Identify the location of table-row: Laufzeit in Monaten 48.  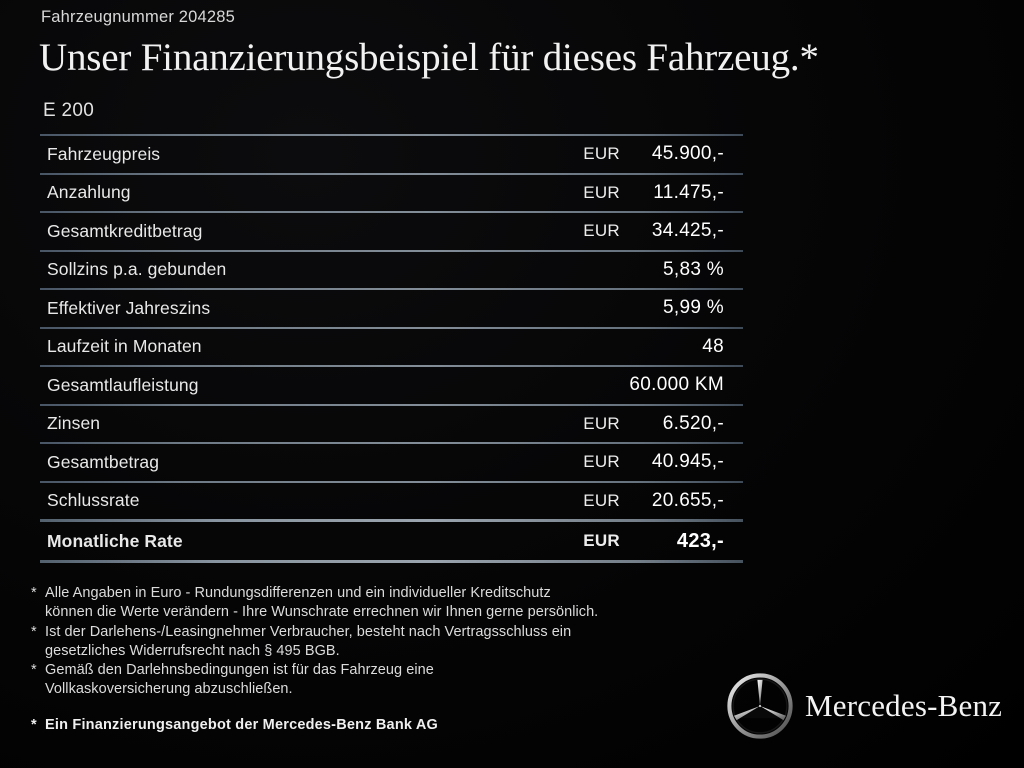
(391, 347).